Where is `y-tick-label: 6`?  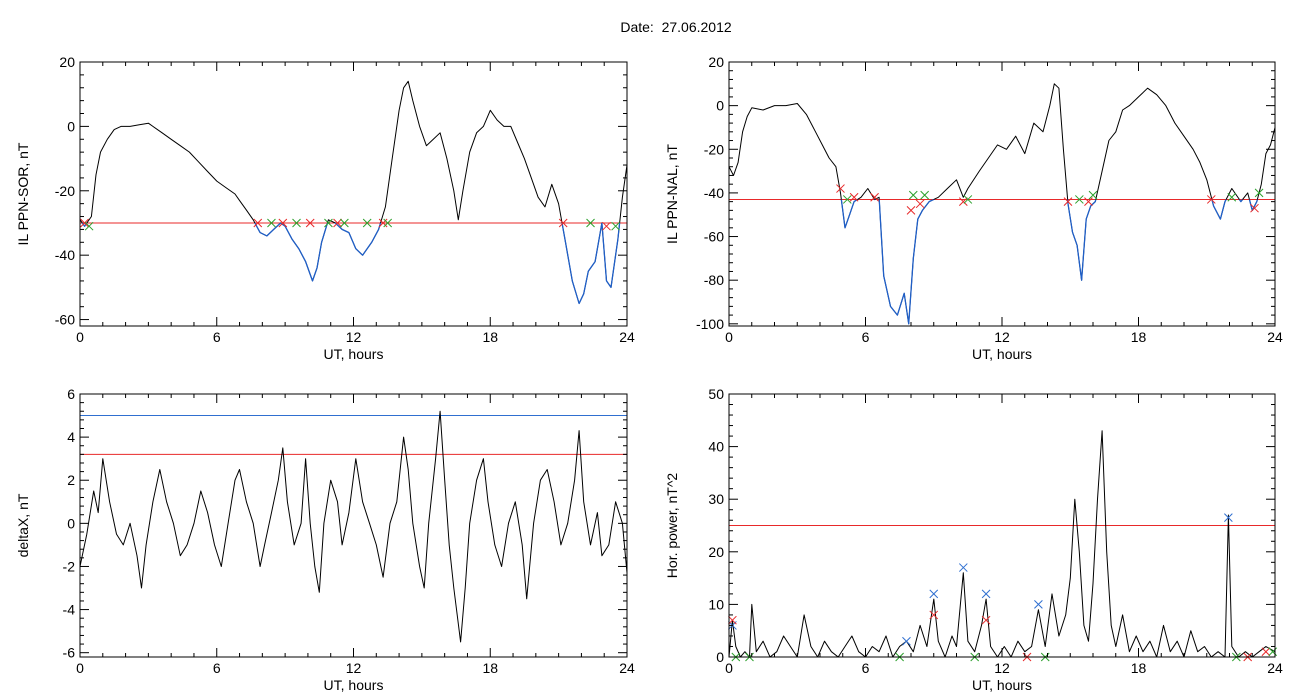 y-tick-label: 6 is located at coordinates (71, 394).